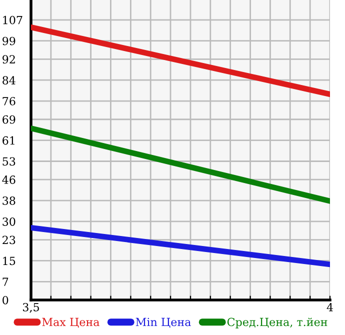 The height and width of the screenshot is (335, 345). I want to click on y-tick-label: 23, so click(9, 240).